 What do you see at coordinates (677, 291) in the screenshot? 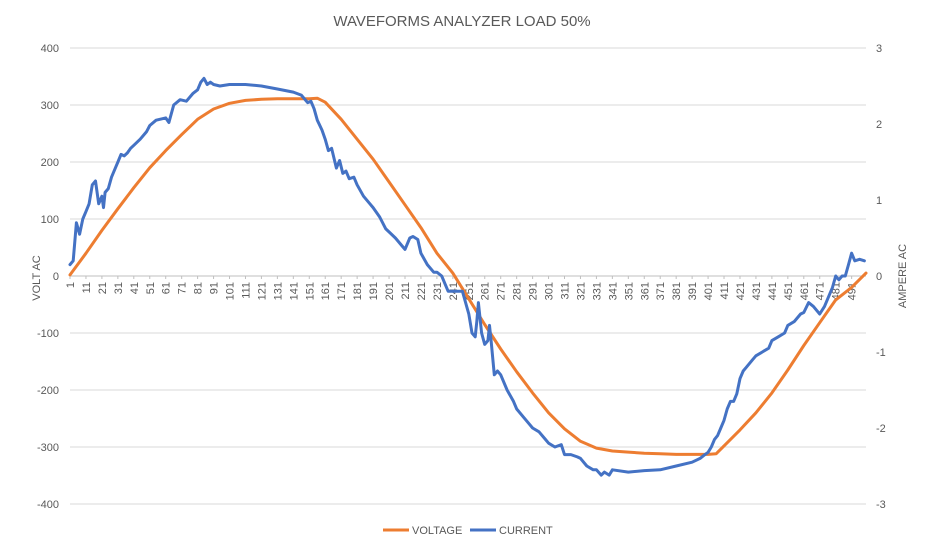
I see `x-tick-label: 381` at bounding box center [677, 291].